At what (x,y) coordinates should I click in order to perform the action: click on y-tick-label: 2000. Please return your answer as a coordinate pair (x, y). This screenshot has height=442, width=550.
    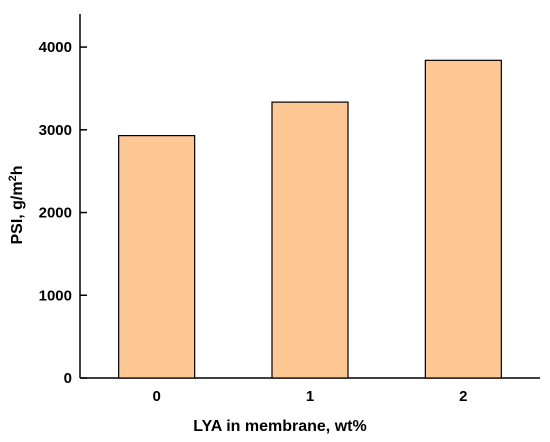
    Looking at the image, I should click on (55, 213).